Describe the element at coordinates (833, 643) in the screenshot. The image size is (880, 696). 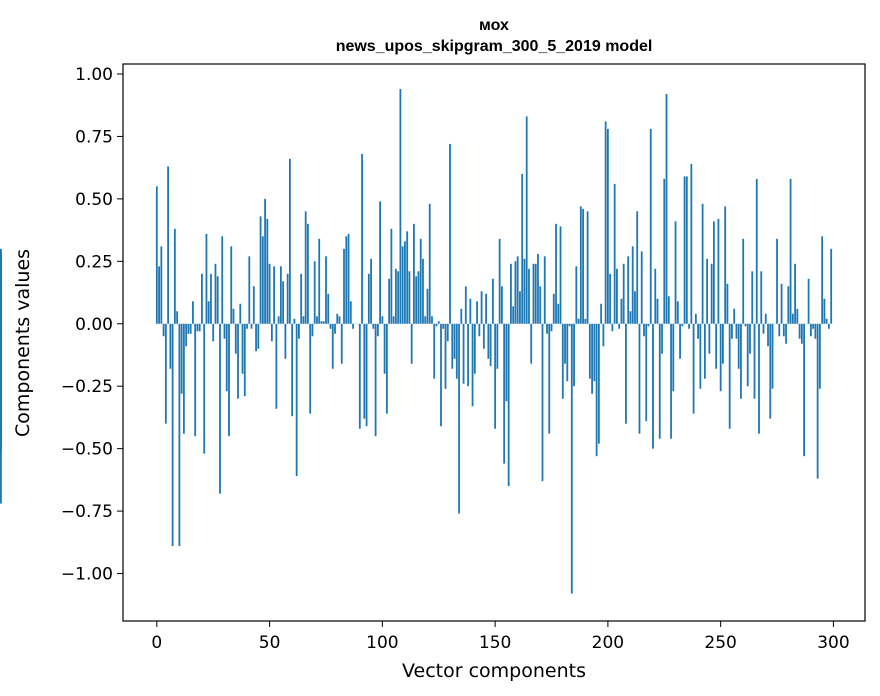
I see `x-tick-label: 300` at that location.